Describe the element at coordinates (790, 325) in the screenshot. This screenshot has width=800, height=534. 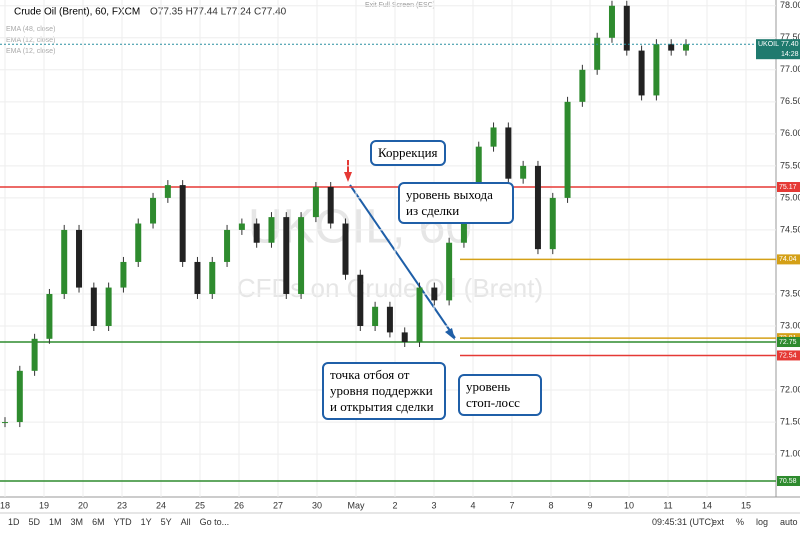
I see `y-tick-label: 73.00` at that location.